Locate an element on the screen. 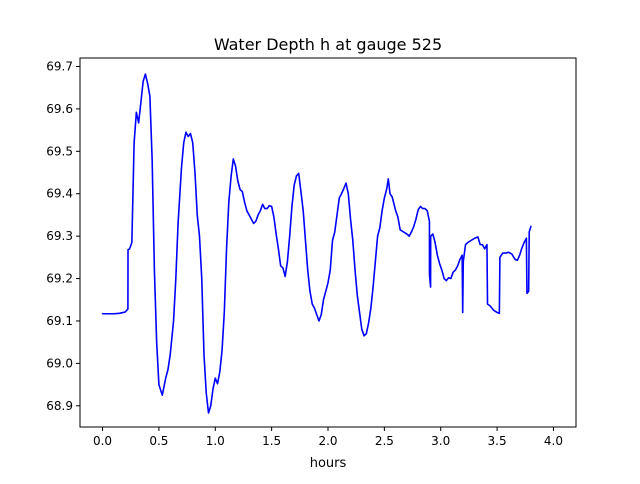  y-tick-label: 69.1 is located at coordinates (59, 321).